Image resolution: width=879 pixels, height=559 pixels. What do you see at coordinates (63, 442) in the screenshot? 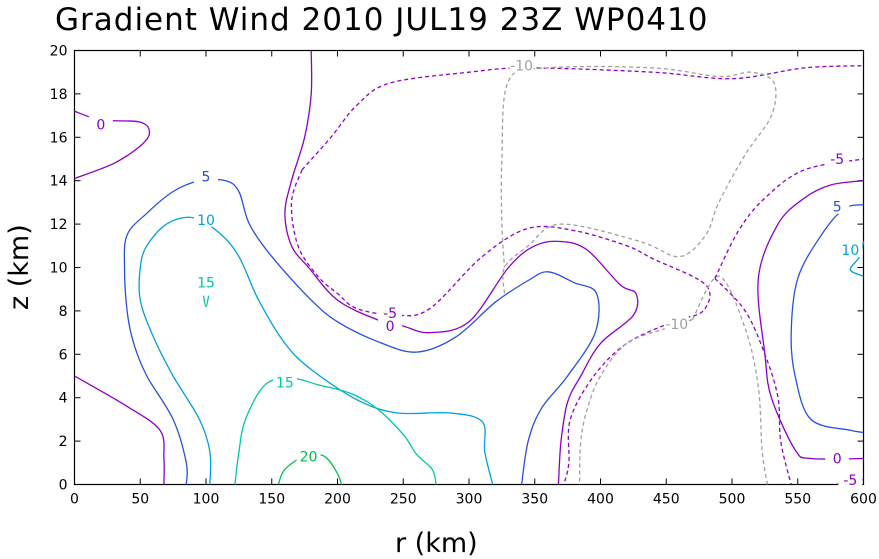
I see `y-tick-label: 2` at bounding box center [63, 442].